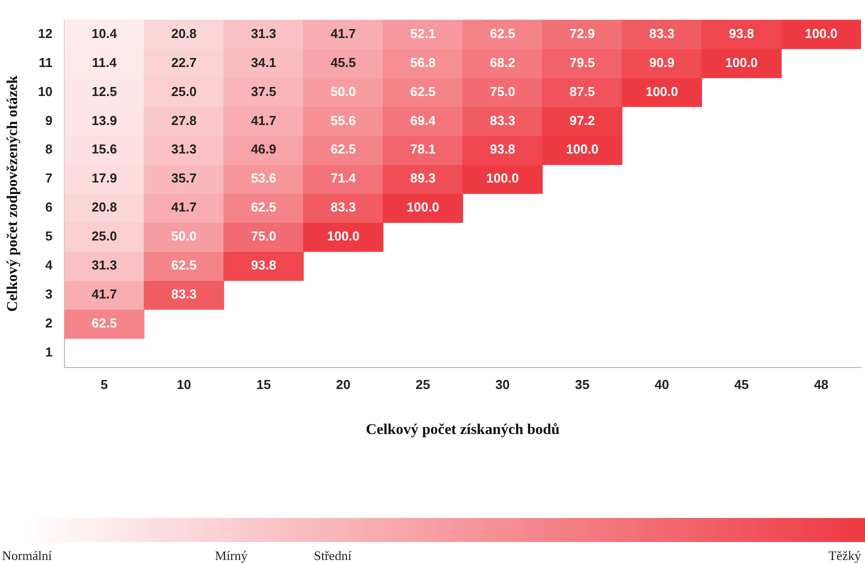  Describe the element at coordinates (503, 62) in the screenshot. I see `data-label: 68.2` at that location.